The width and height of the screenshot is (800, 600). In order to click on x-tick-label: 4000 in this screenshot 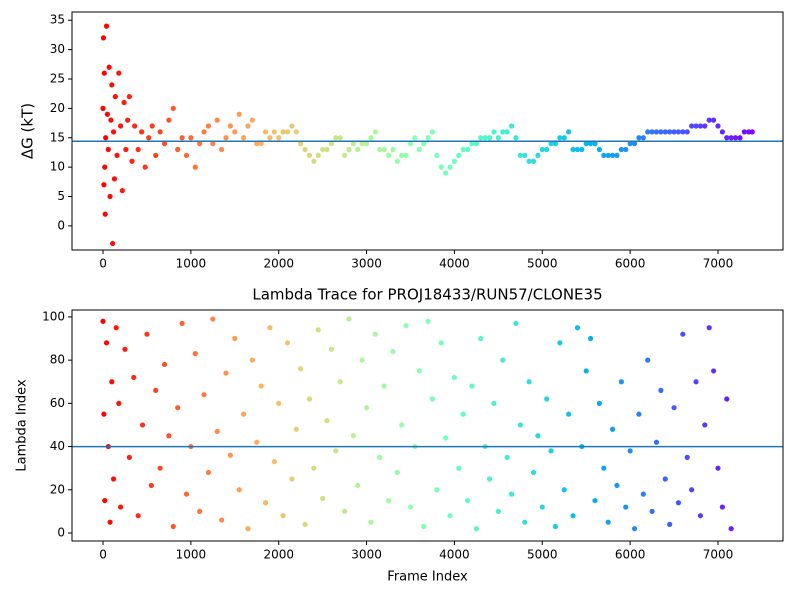, I will do `click(454, 264)`.